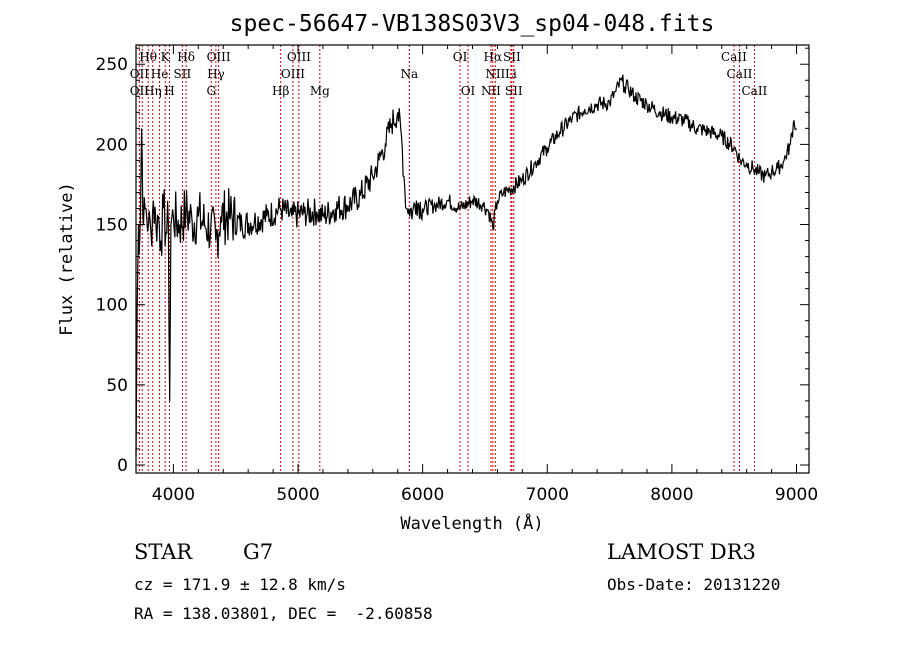 The image size is (900, 649). What do you see at coordinates (320, 91) in the screenshot?
I see `line-label: Mg` at bounding box center [320, 91].